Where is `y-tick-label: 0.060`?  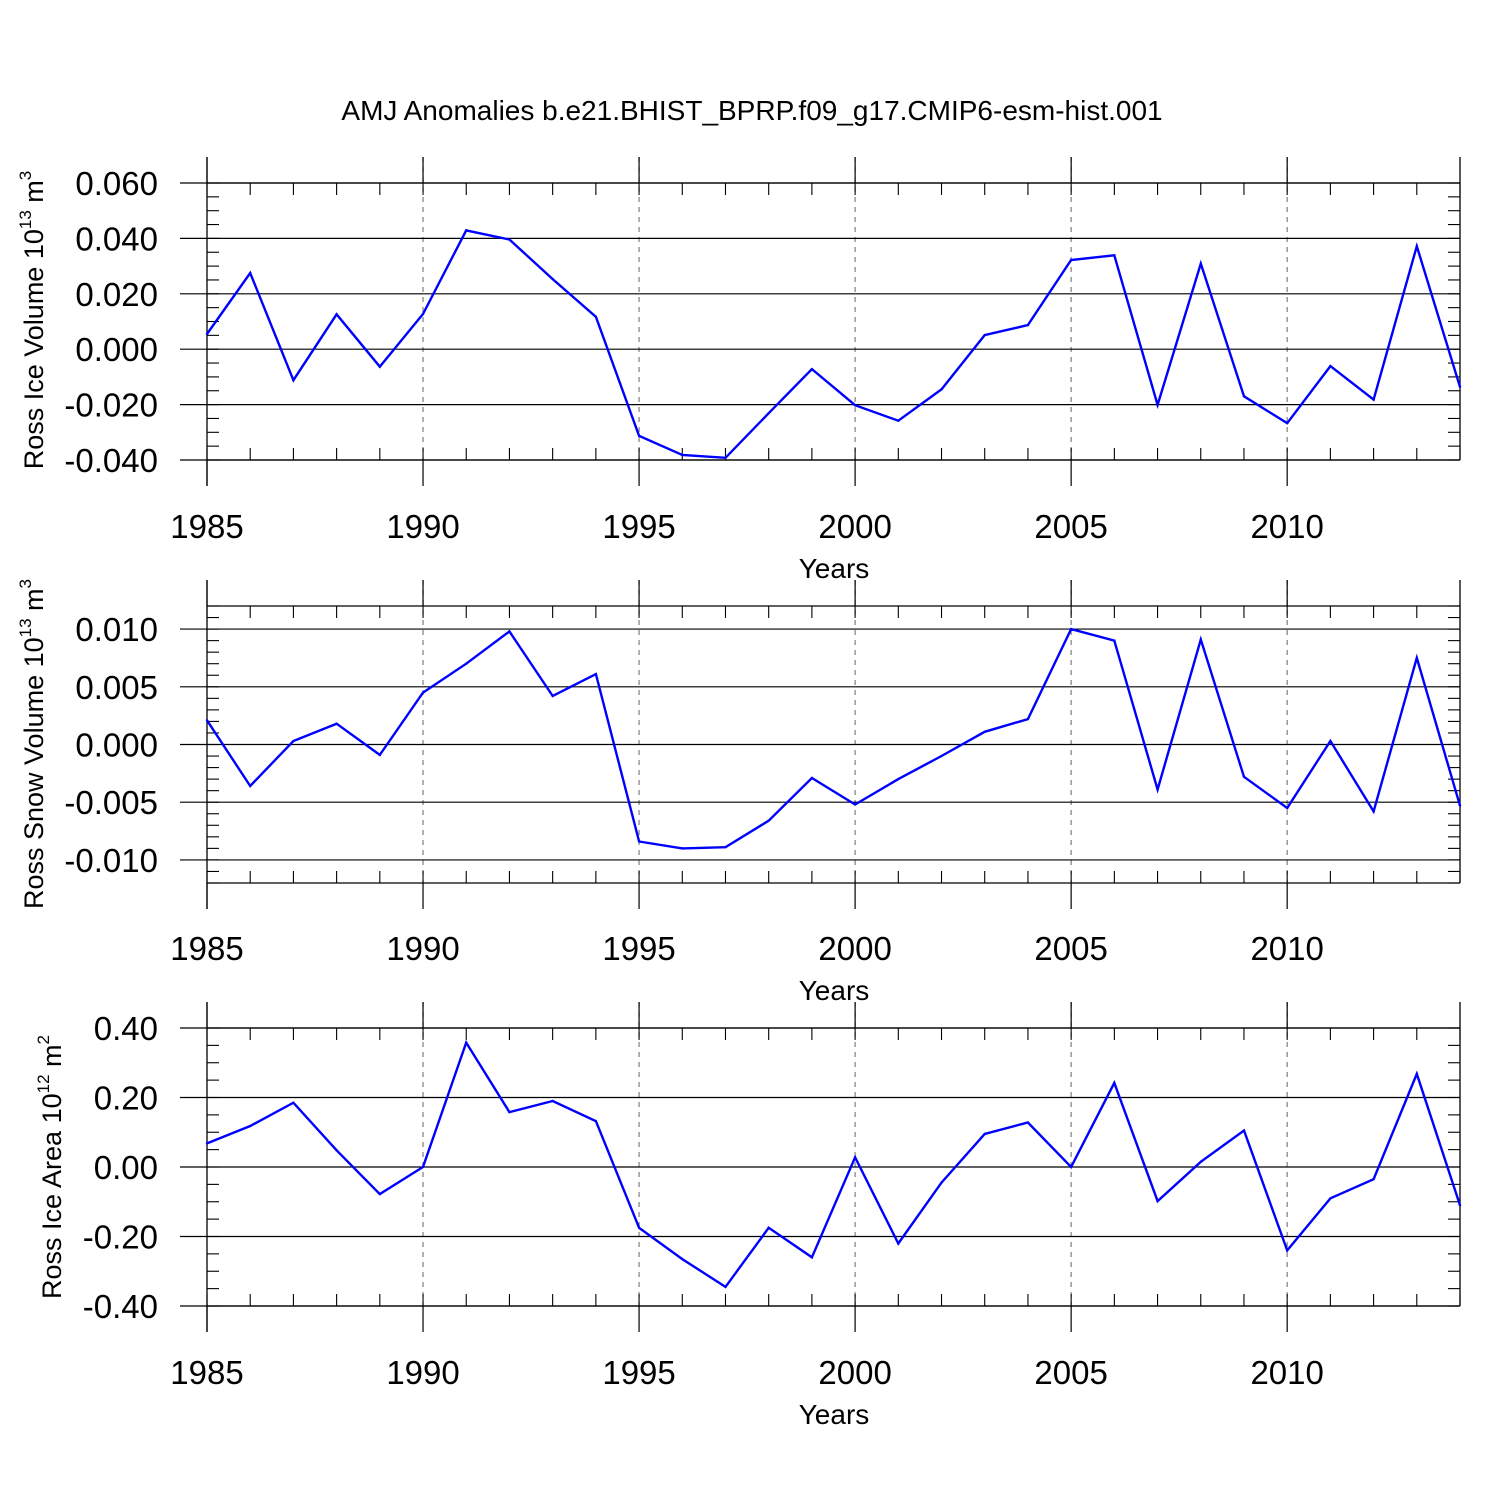
y-tick-label: 0.060 is located at coordinates (116, 183).